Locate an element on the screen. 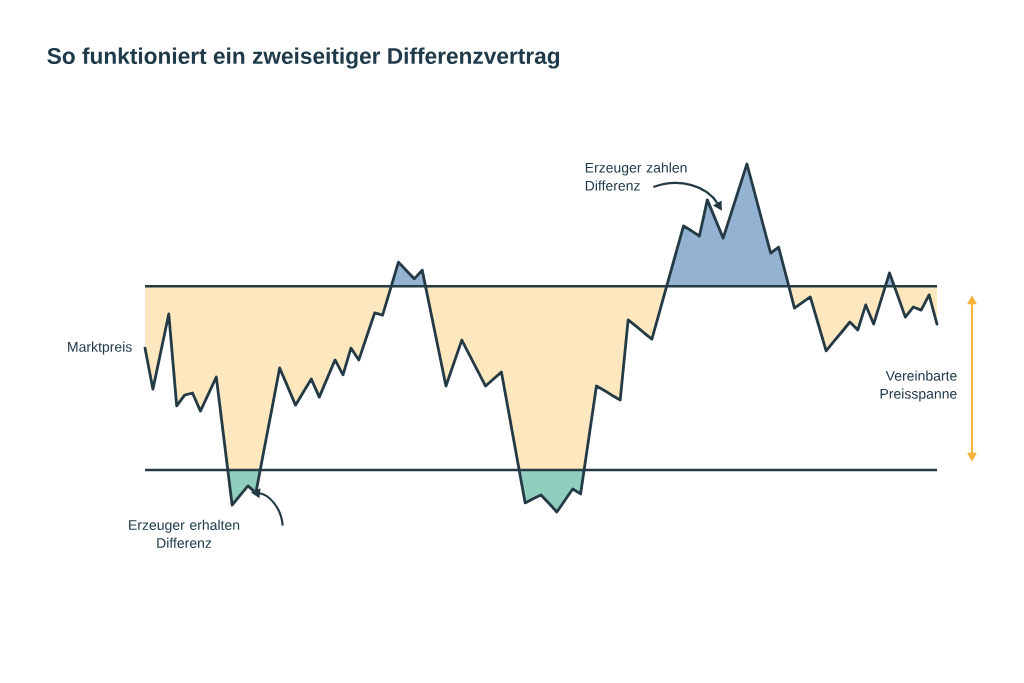 The width and height of the screenshot is (1024, 683). annotation: Vereinbarte Preisspanne is located at coordinates (918, 386).